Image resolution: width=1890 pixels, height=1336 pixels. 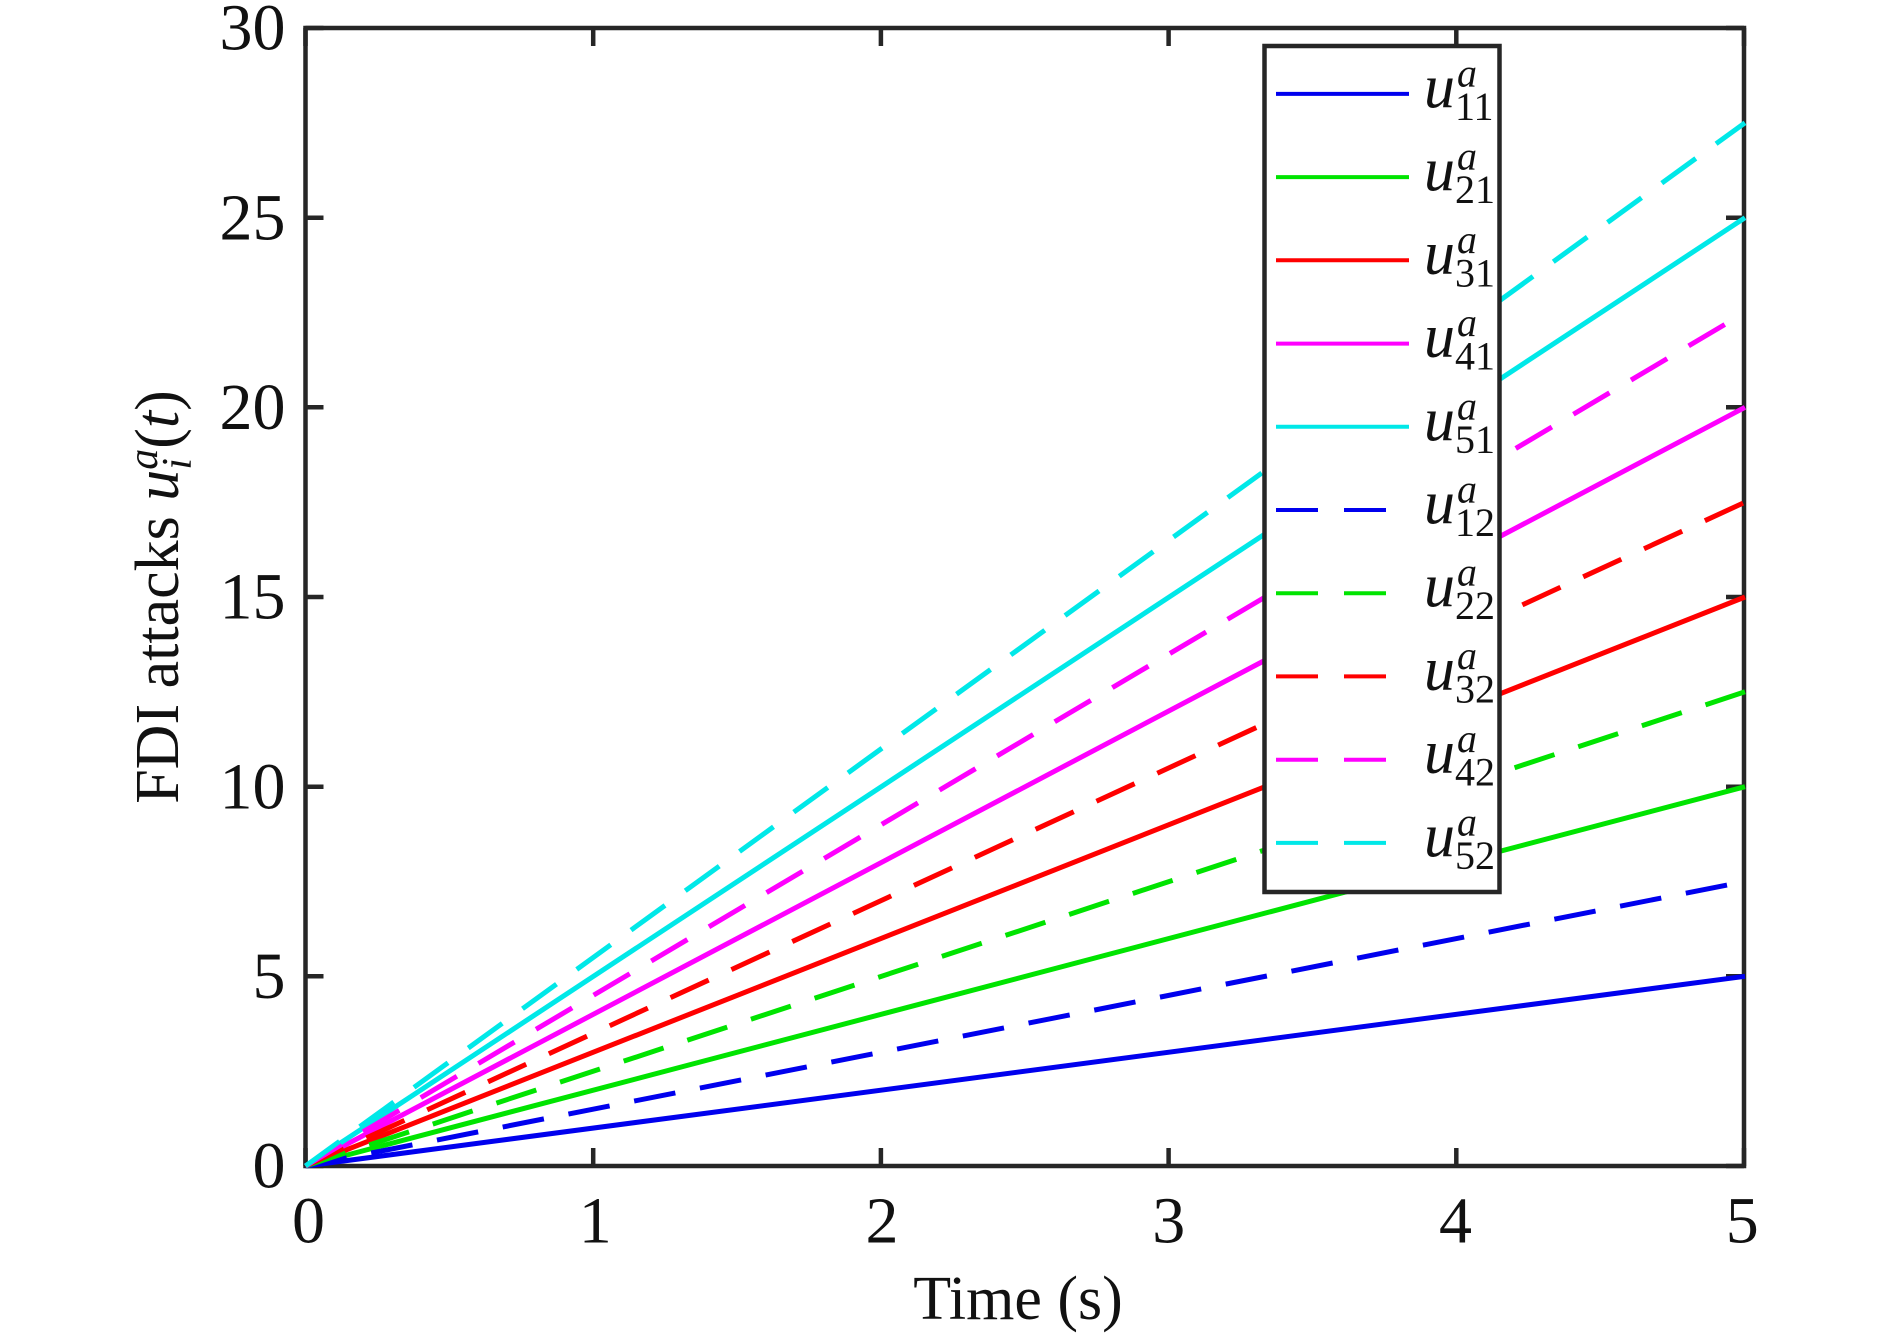 What do you see at coordinates (1475, 522) in the screenshot?
I see `svg-text: 12` at bounding box center [1475, 522].